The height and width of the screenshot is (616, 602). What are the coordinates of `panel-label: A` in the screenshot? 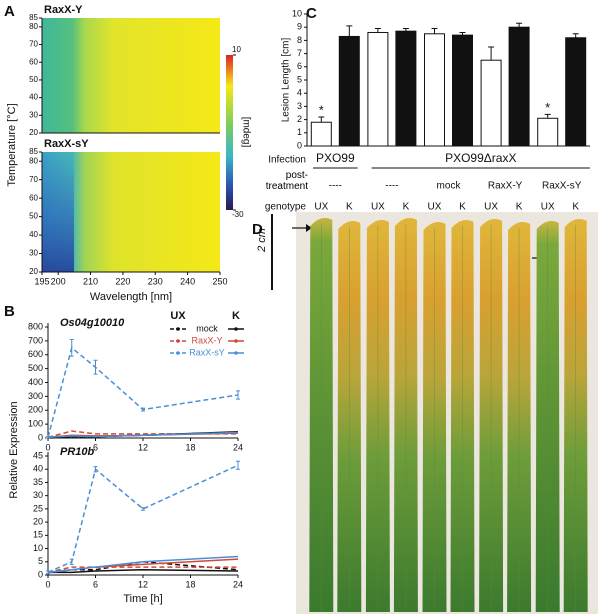 It's located at (9, 11).